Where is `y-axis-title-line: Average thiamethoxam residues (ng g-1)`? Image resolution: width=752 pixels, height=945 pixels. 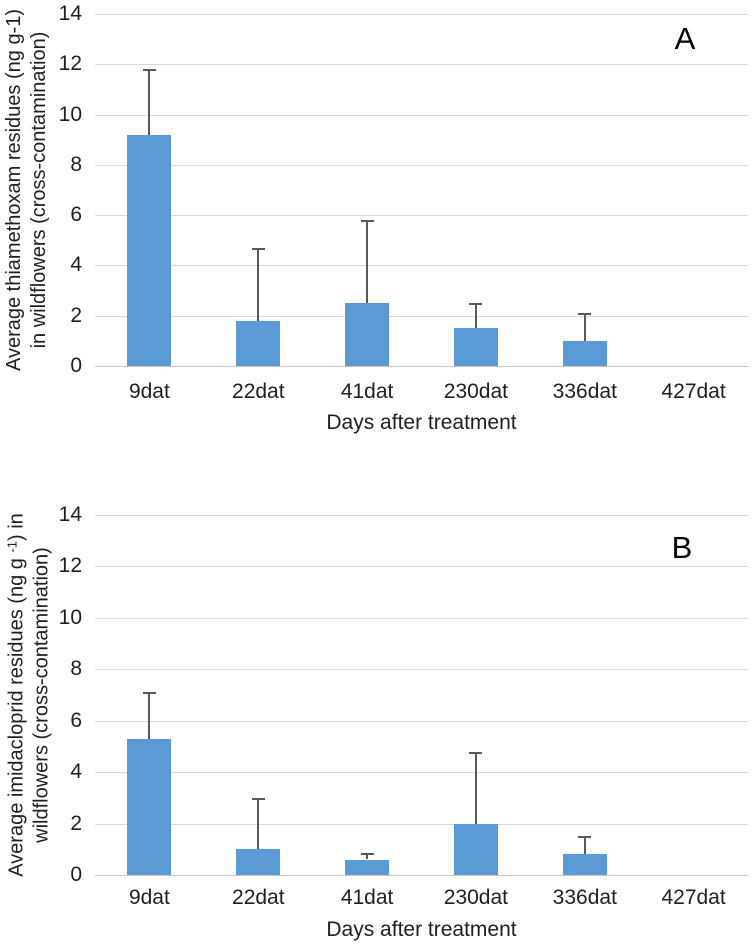 y-axis-title-line: Average thiamethoxam residues (ng g-1) is located at coordinates (14, 190).